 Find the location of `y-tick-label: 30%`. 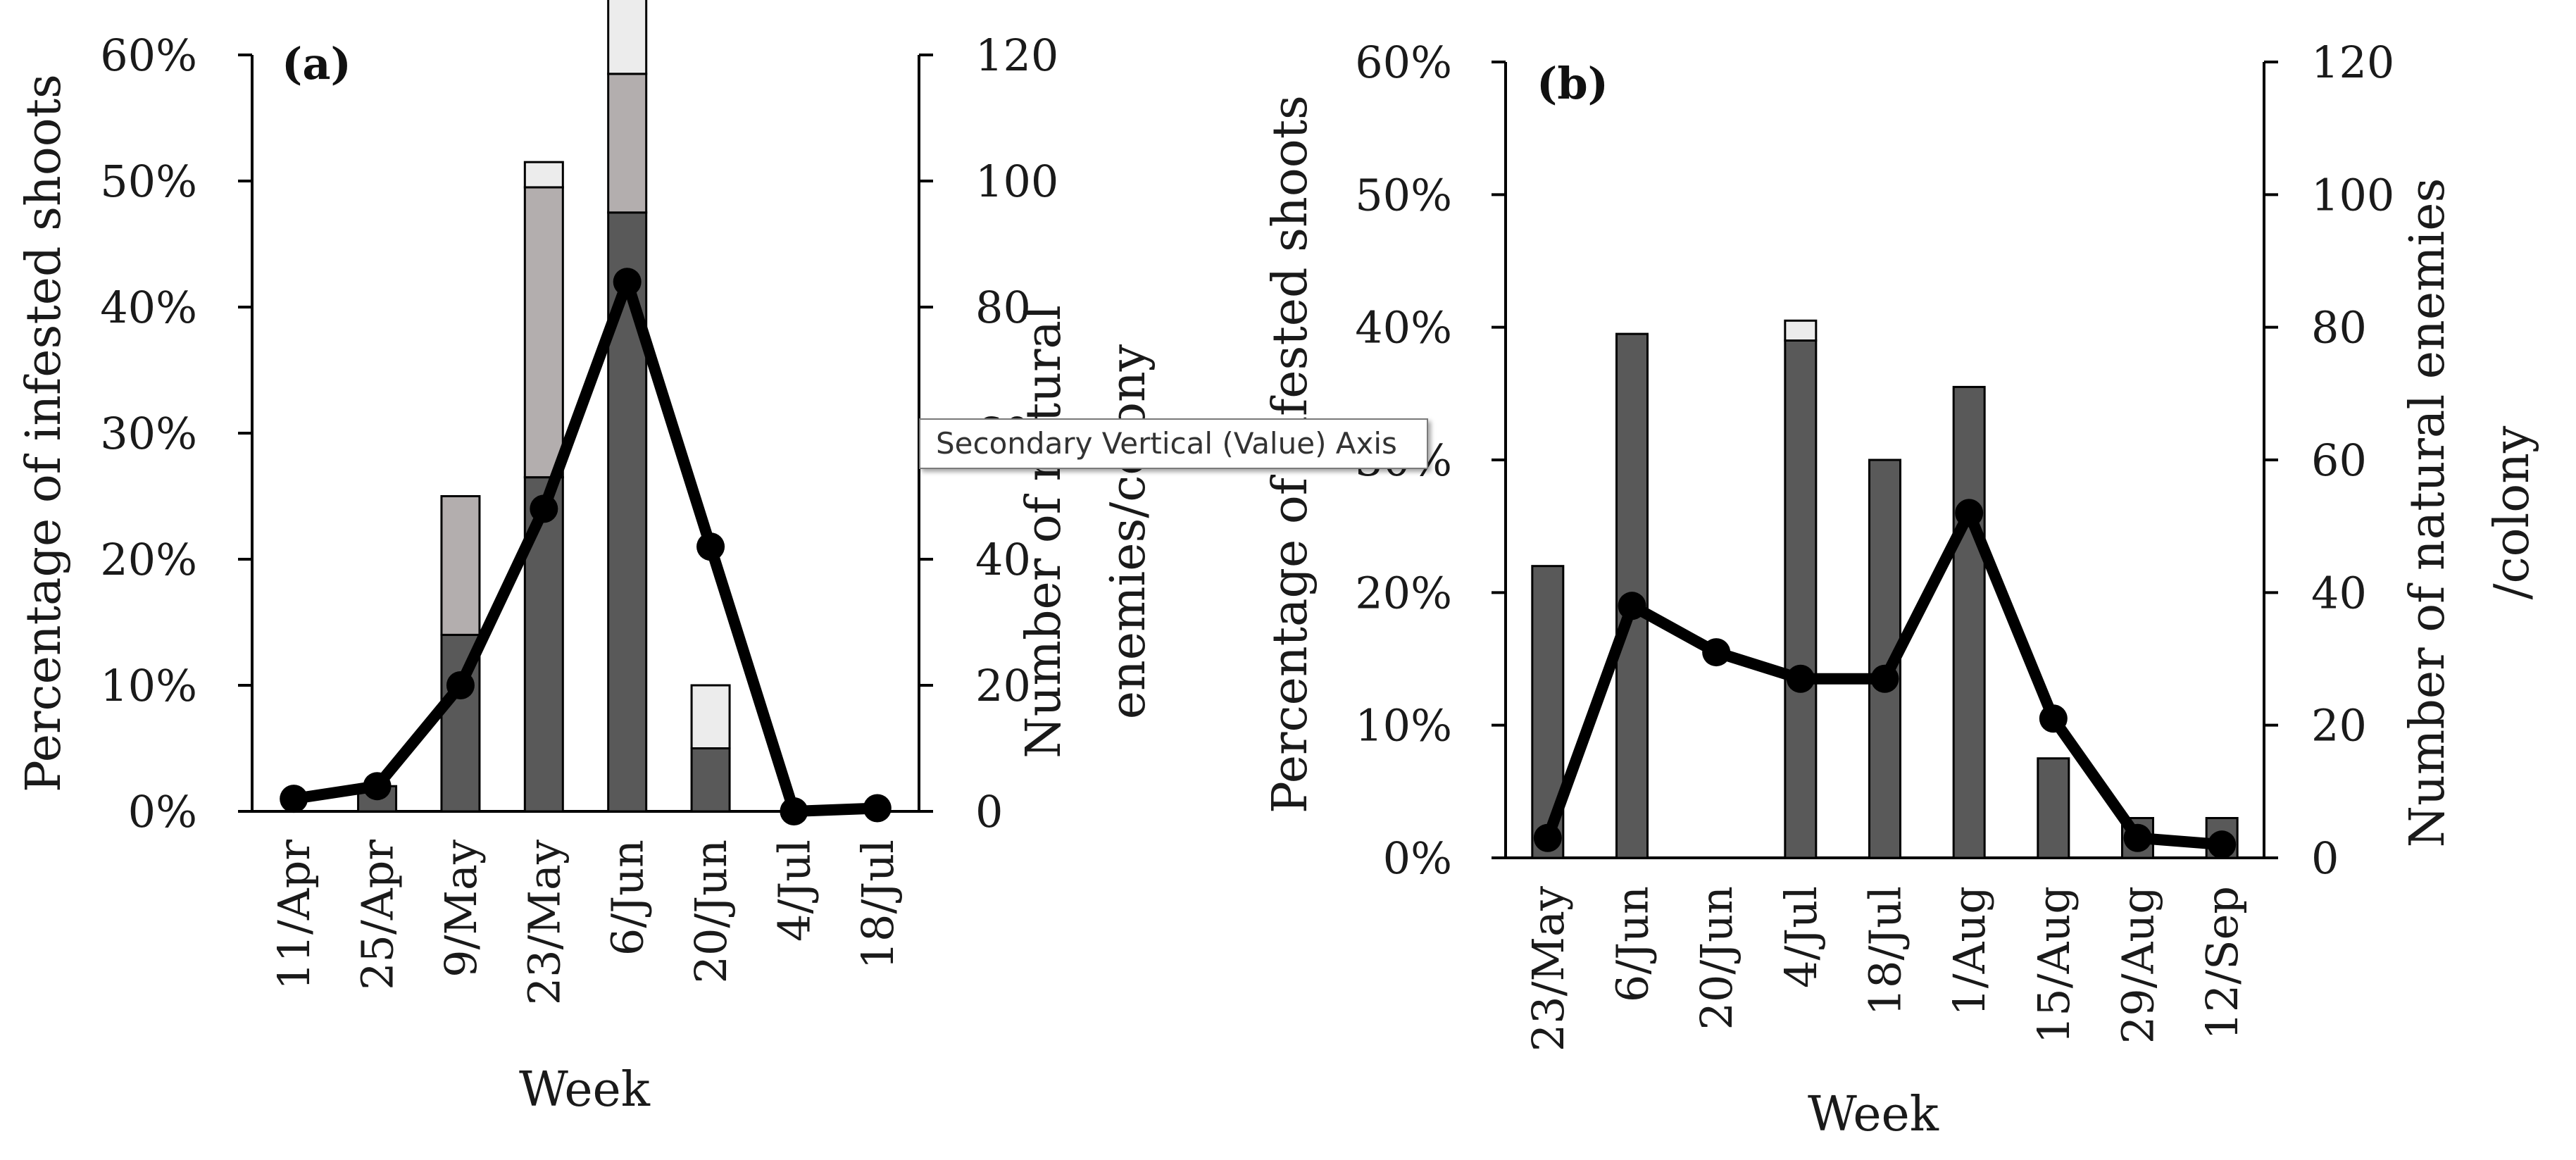

y-tick-label: 30% is located at coordinates (148, 433).